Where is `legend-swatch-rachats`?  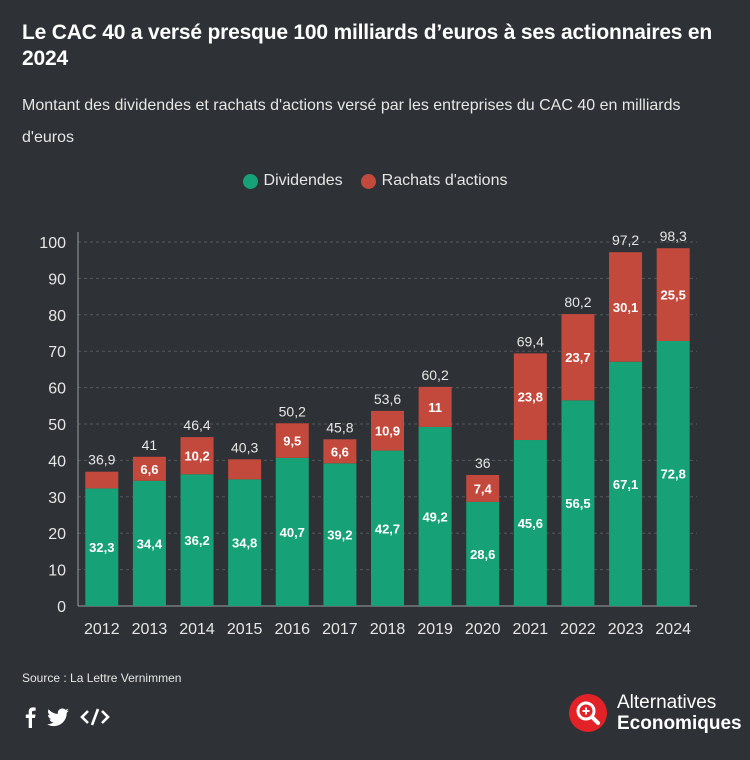 legend-swatch-rachats is located at coordinates (368, 181).